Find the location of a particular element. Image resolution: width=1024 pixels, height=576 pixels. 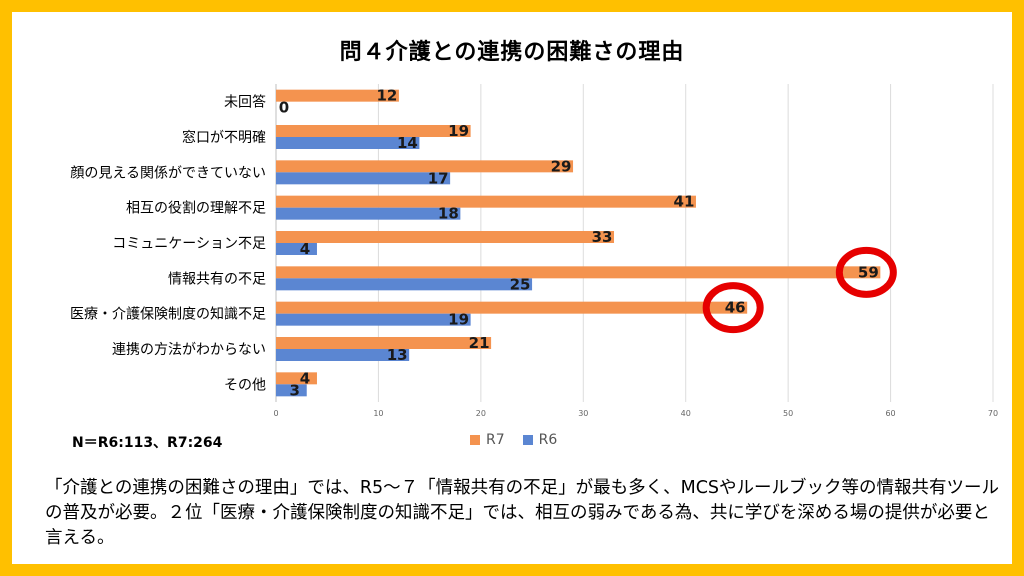

legend-label-r6: R6 is located at coordinates (548, 440).